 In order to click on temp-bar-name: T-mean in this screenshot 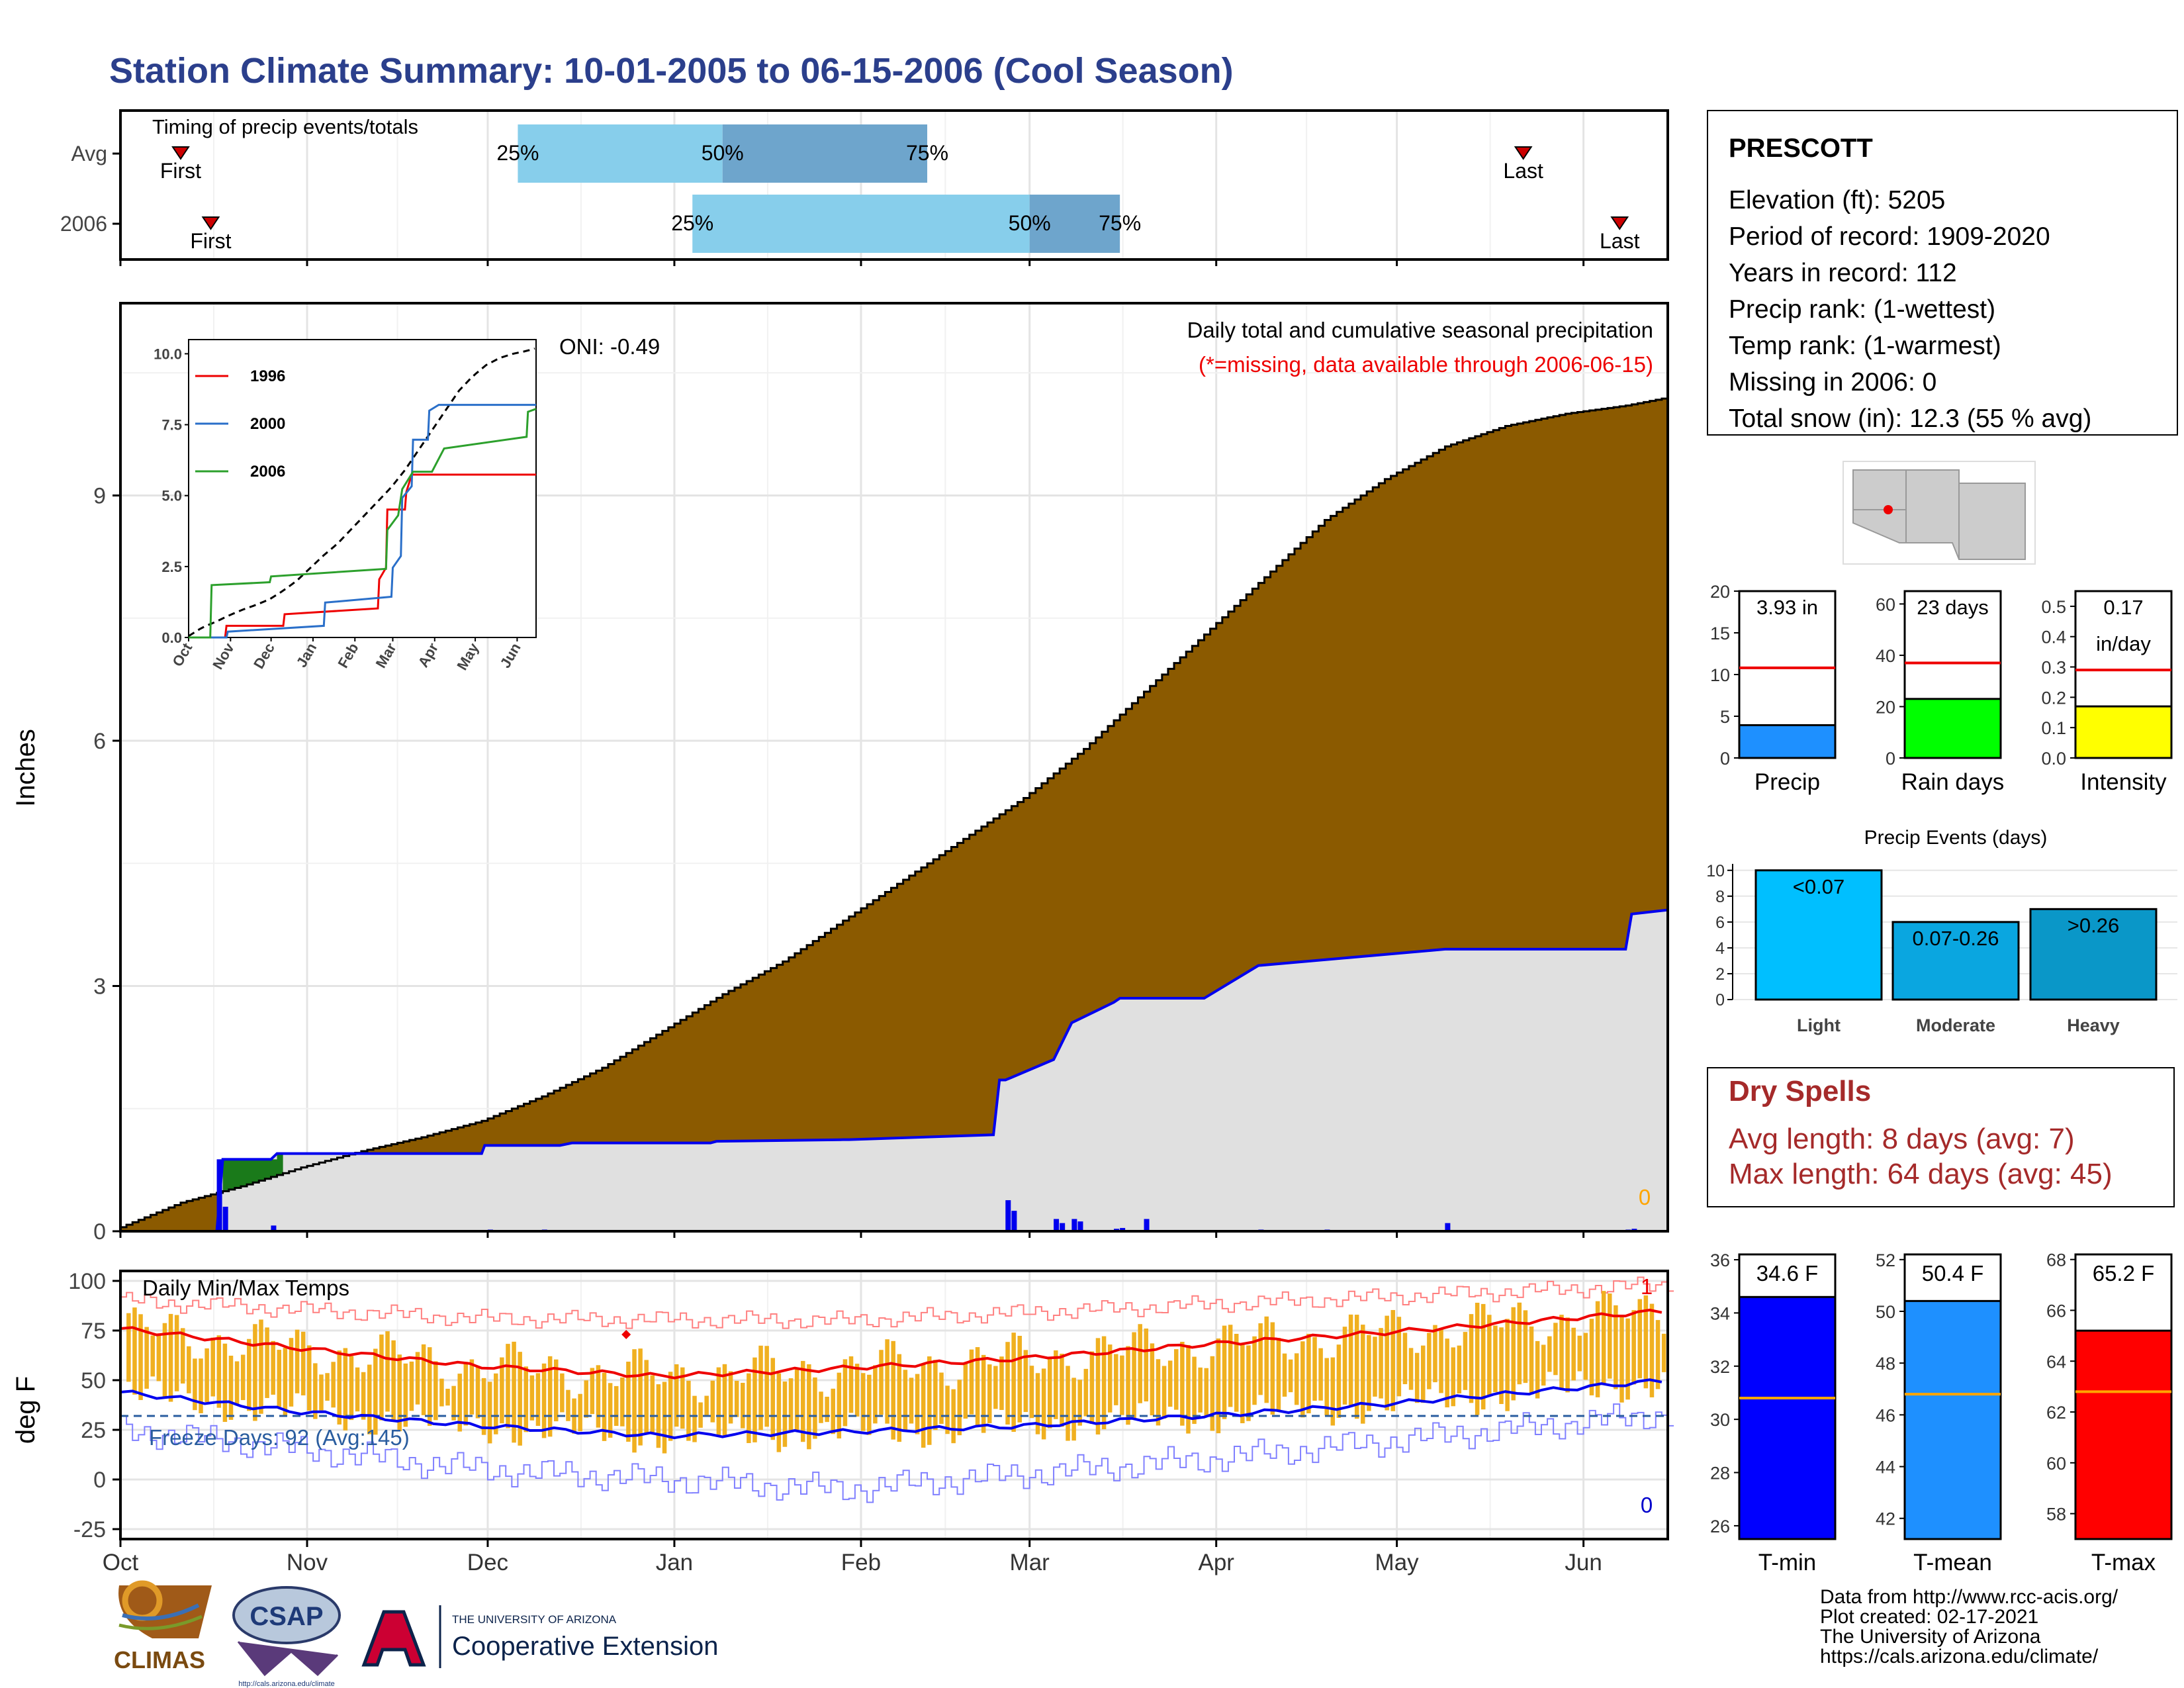, I will do `click(1952, 1562)`.